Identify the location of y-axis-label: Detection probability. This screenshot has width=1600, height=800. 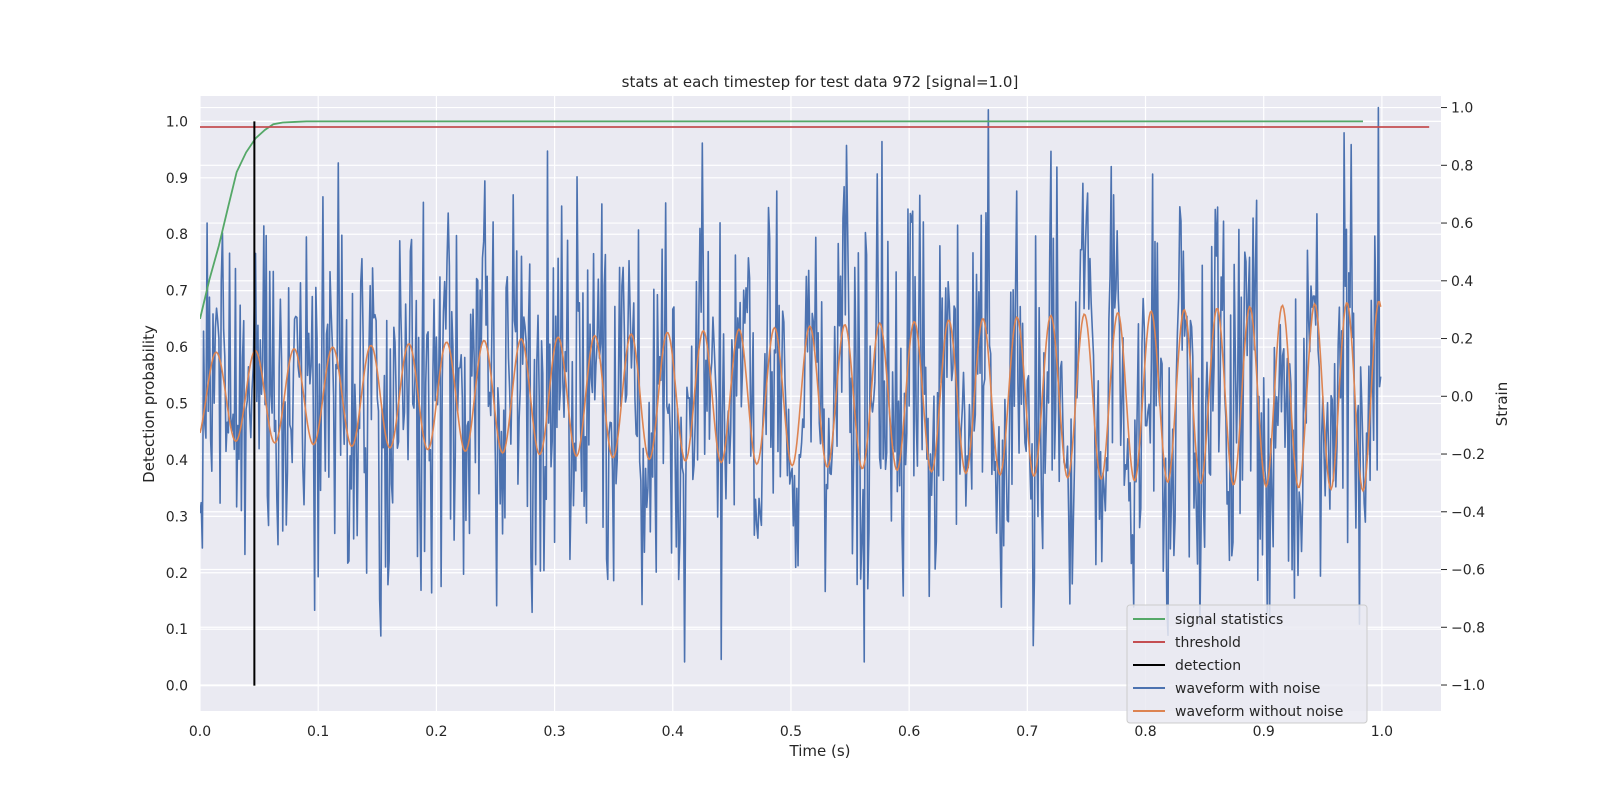
(149, 404).